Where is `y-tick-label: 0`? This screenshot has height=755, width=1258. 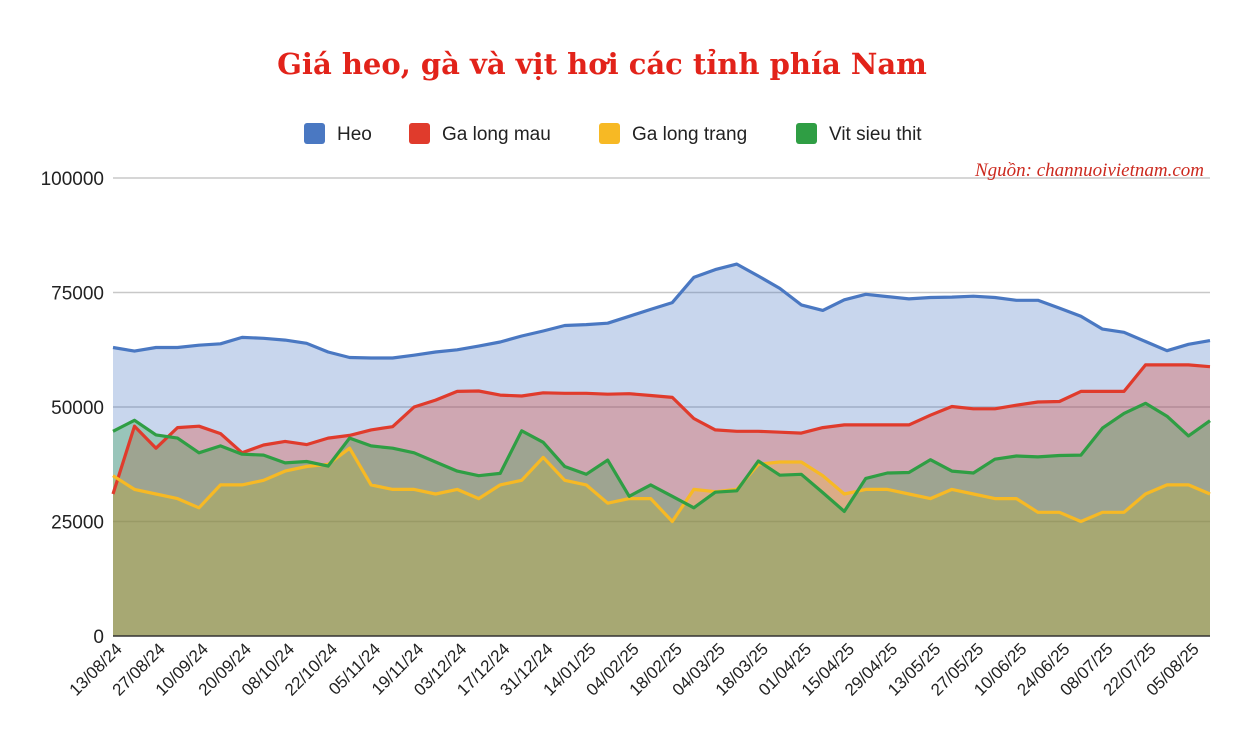
y-tick-label: 0 is located at coordinates (98, 637).